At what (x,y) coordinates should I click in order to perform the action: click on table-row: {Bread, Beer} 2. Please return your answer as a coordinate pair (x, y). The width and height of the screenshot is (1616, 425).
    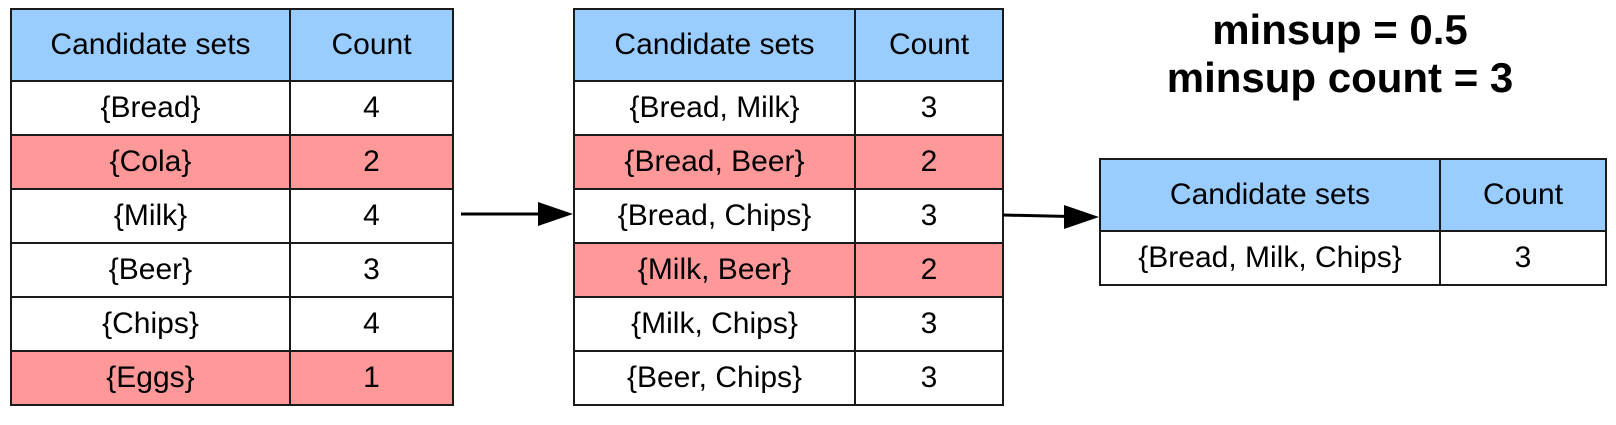
    Looking at the image, I should click on (788, 162).